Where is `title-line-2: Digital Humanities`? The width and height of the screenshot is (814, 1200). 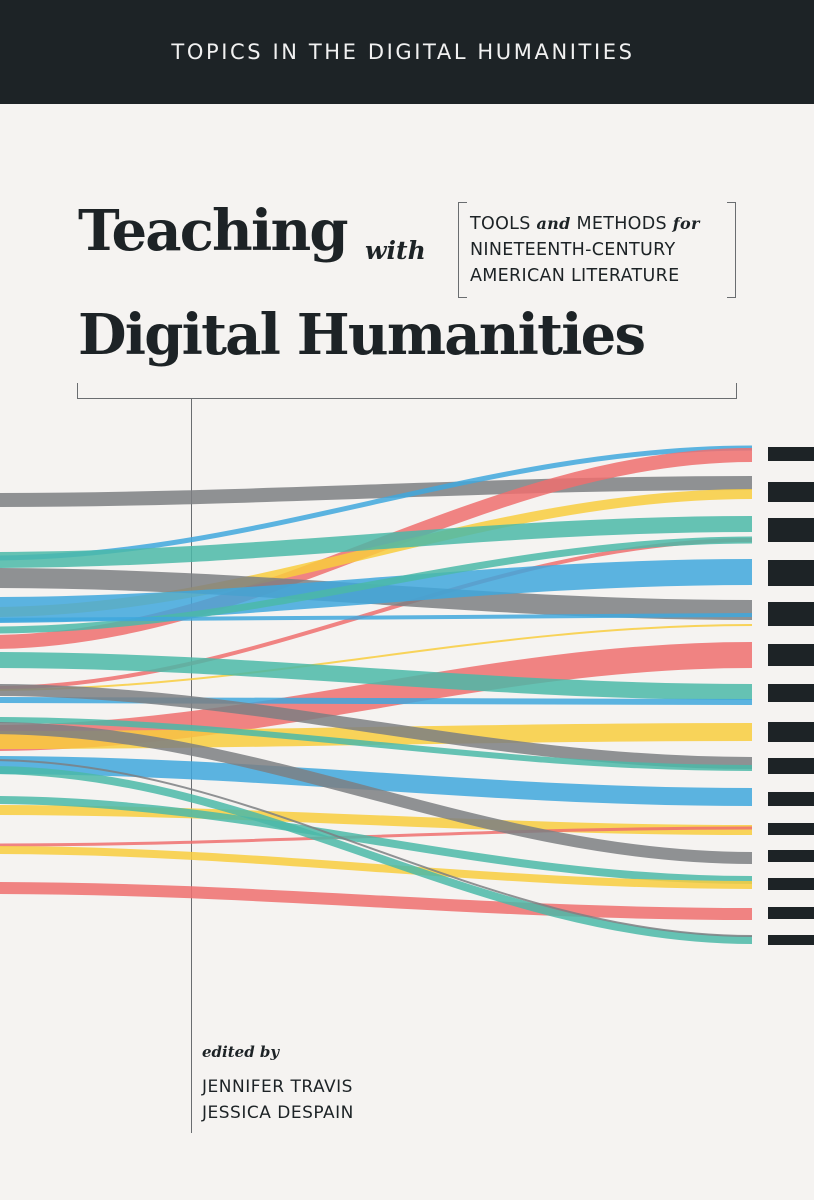 title-line-2: Digital Humanities is located at coordinates (362, 335).